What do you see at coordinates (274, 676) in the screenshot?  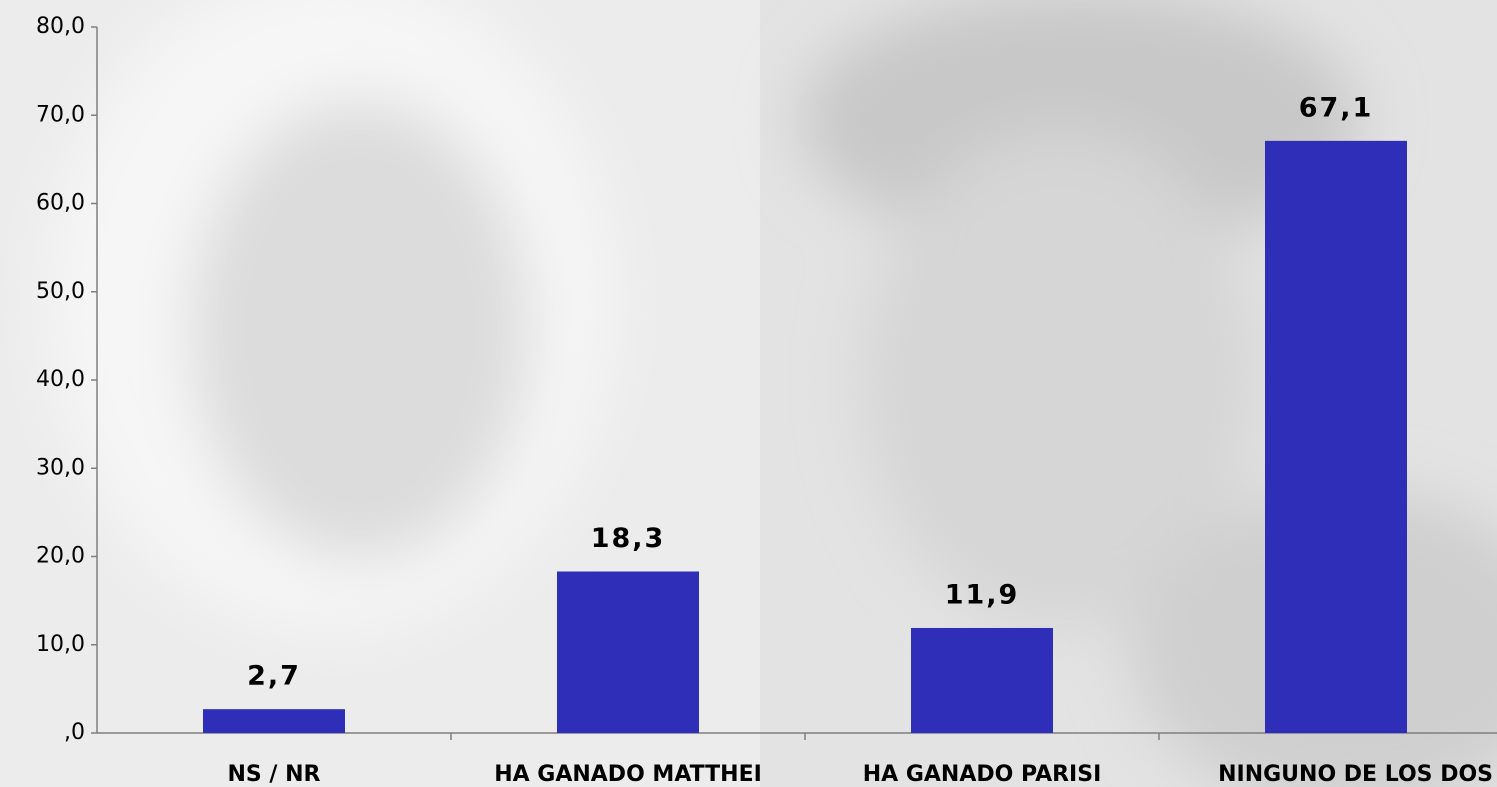 I see `value-label: 2,7` at bounding box center [274, 676].